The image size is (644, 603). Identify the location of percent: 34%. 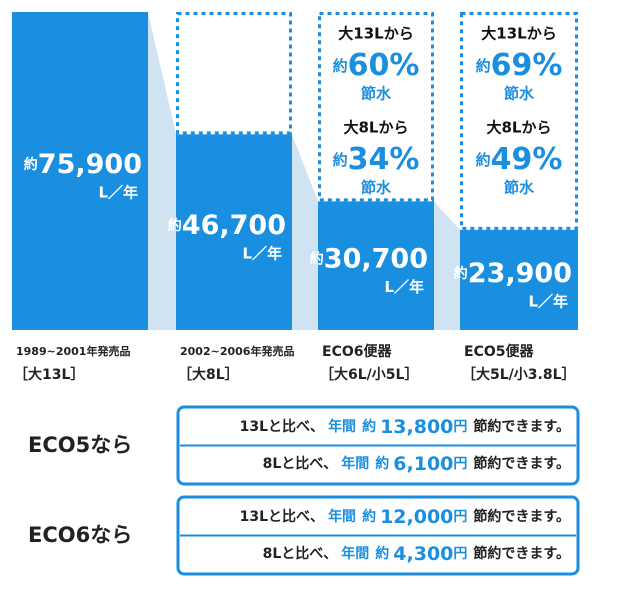
(384, 159).